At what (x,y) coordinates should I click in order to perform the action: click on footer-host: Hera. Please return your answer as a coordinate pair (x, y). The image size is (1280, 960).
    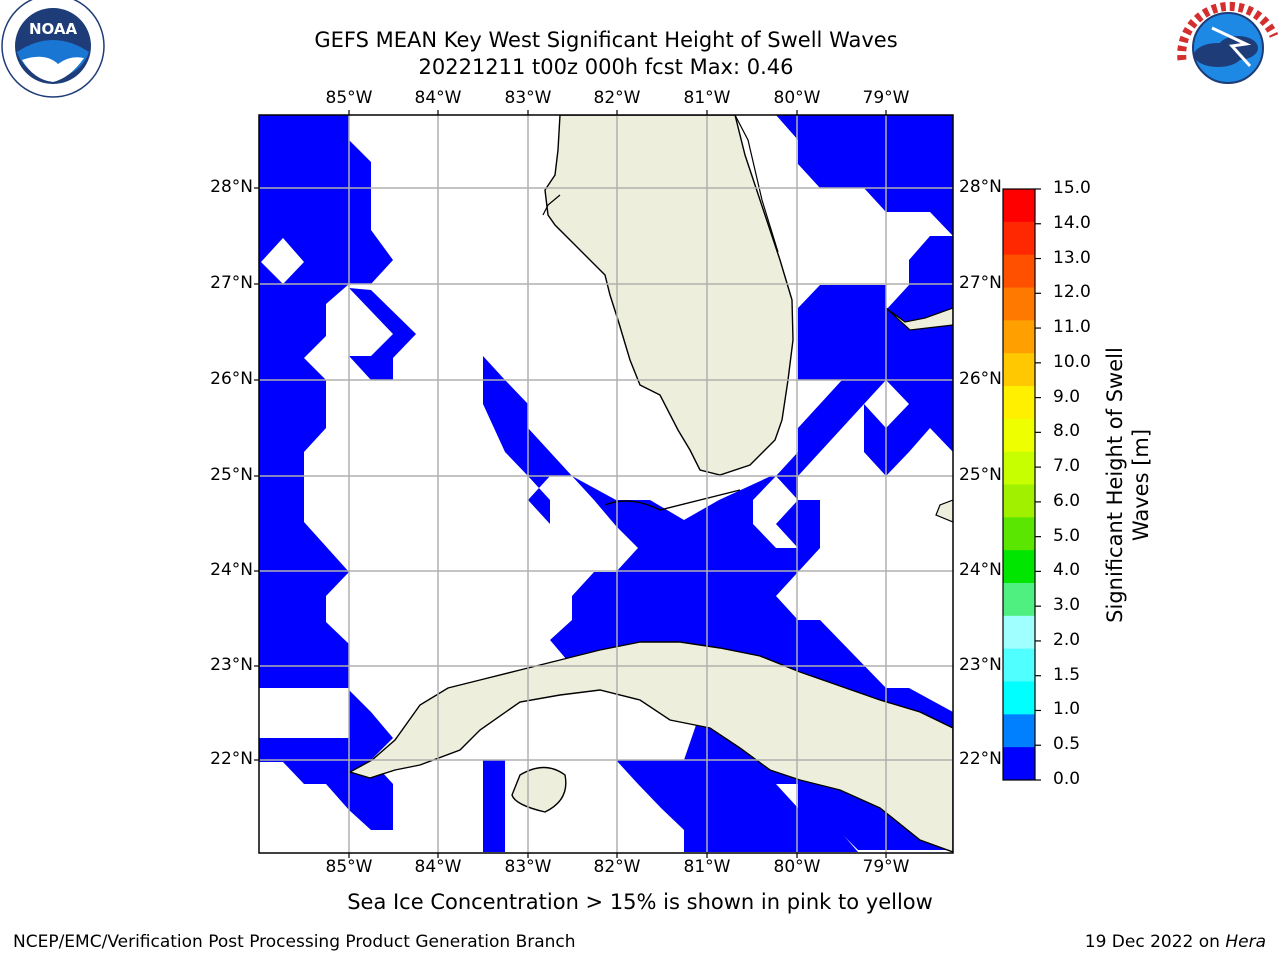
    Looking at the image, I should click on (1245, 942).